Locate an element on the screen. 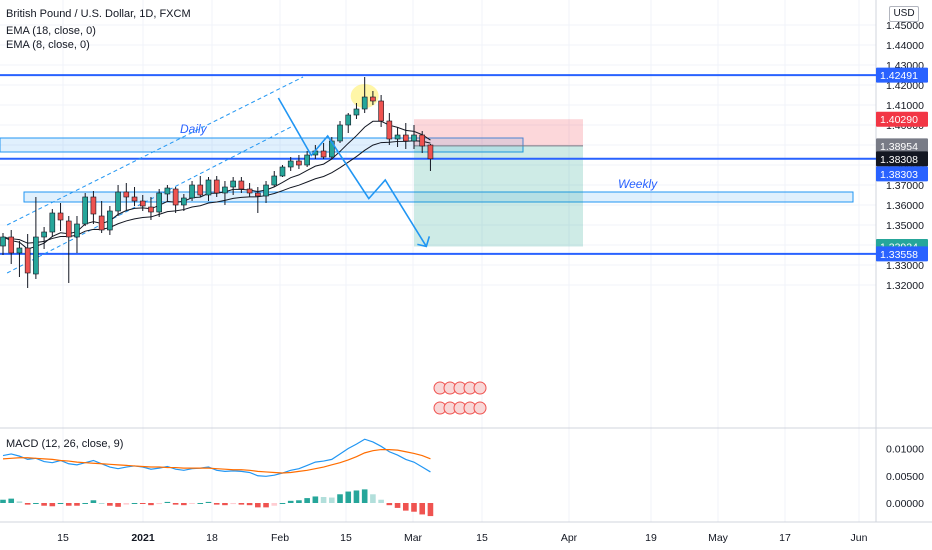  zone-weekly is located at coordinates (438, 197).